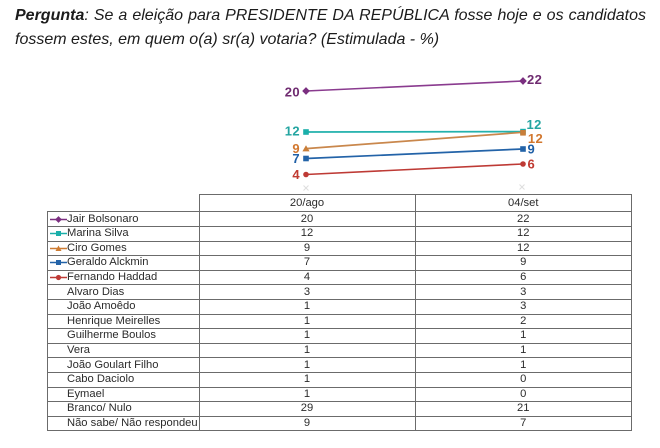 The image size is (660, 448). Describe the element at coordinates (292, 92) in the screenshot. I see `svg-text: 20` at that location.